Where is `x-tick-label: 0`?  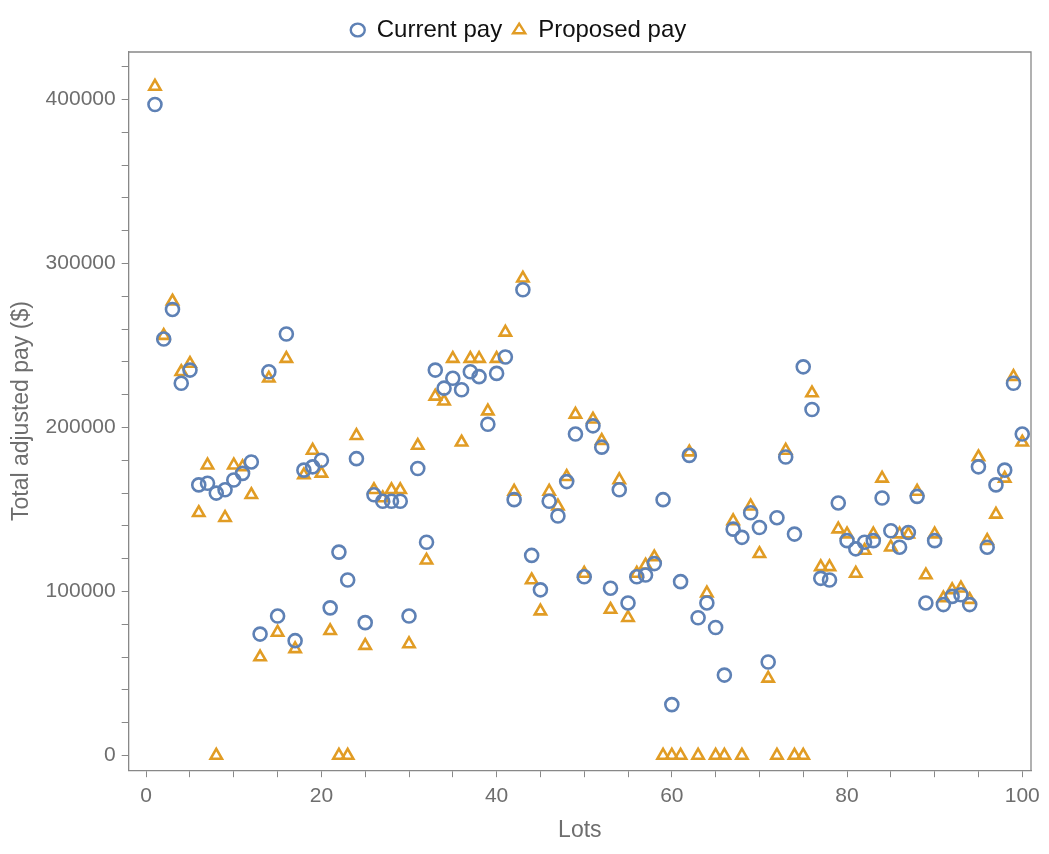 x-tick-label: 0 is located at coordinates (146, 794).